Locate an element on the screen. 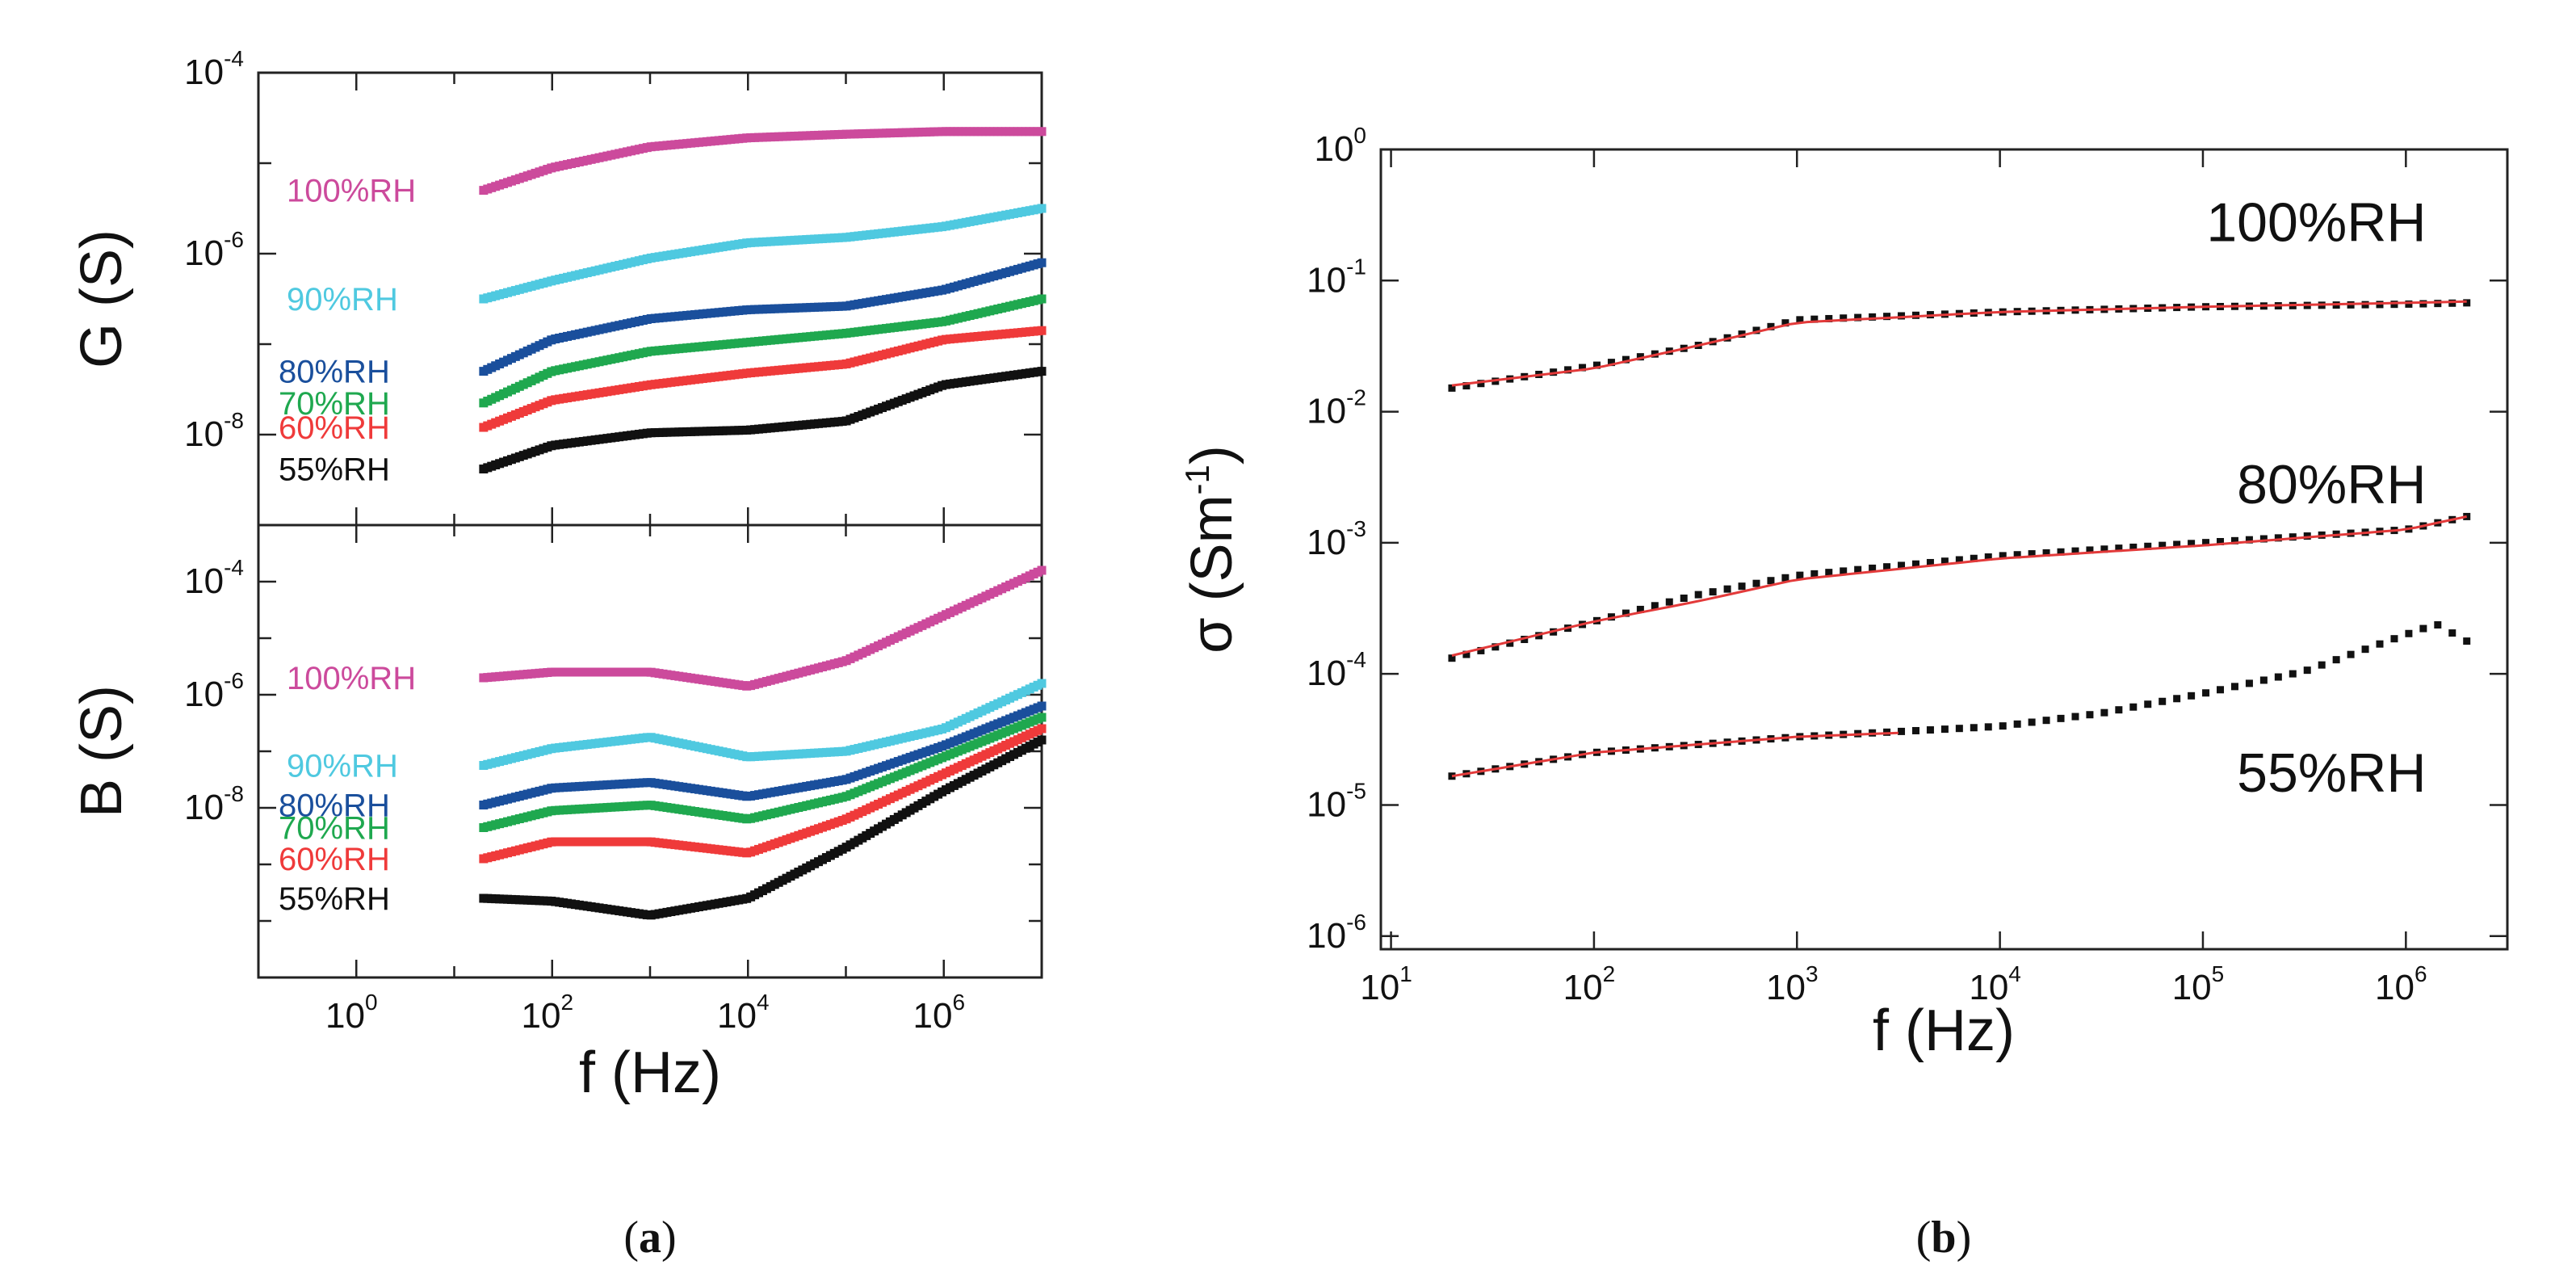 The height and width of the screenshot is (1278, 2576). panel-a-xlabel: f (Hz) is located at coordinates (650, 1073).